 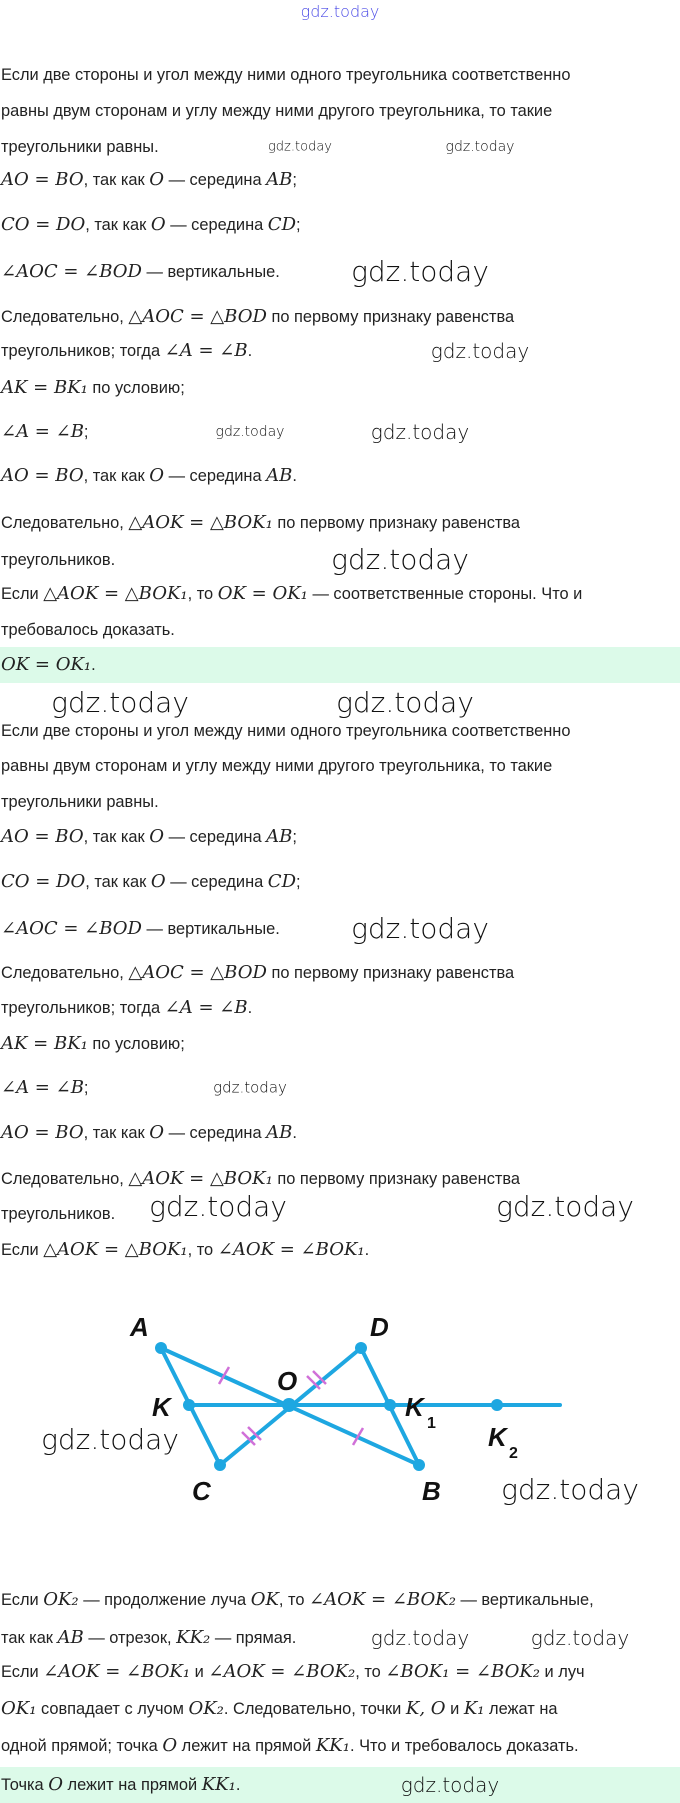 What do you see at coordinates (162, 1407) in the screenshot?
I see `label-k: K` at bounding box center [162, 1407].